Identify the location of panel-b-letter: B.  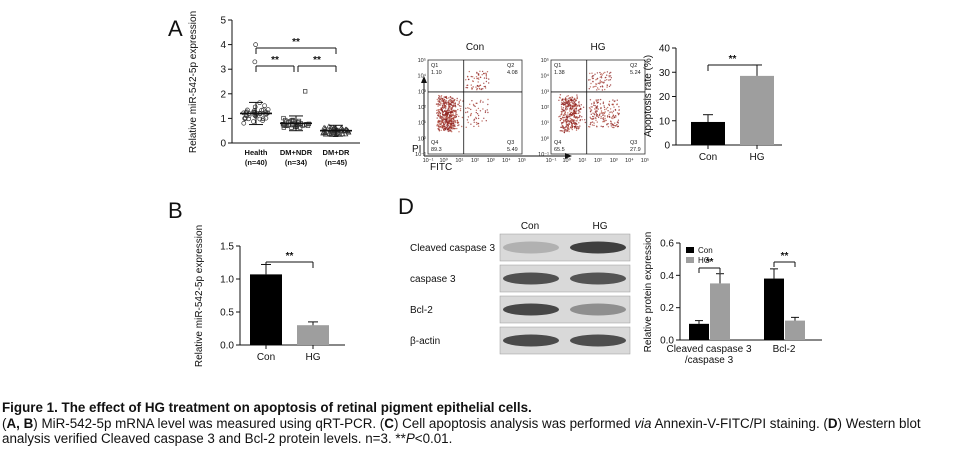
(175, 210).